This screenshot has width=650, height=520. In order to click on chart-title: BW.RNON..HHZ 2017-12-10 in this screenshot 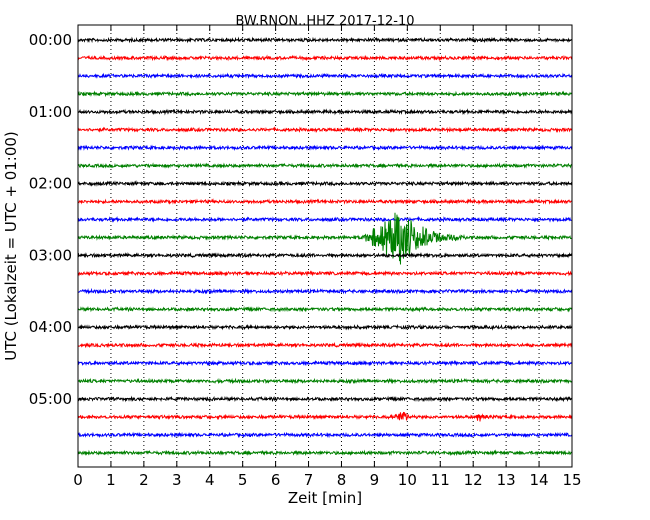, I will do `click(324, 21)`.